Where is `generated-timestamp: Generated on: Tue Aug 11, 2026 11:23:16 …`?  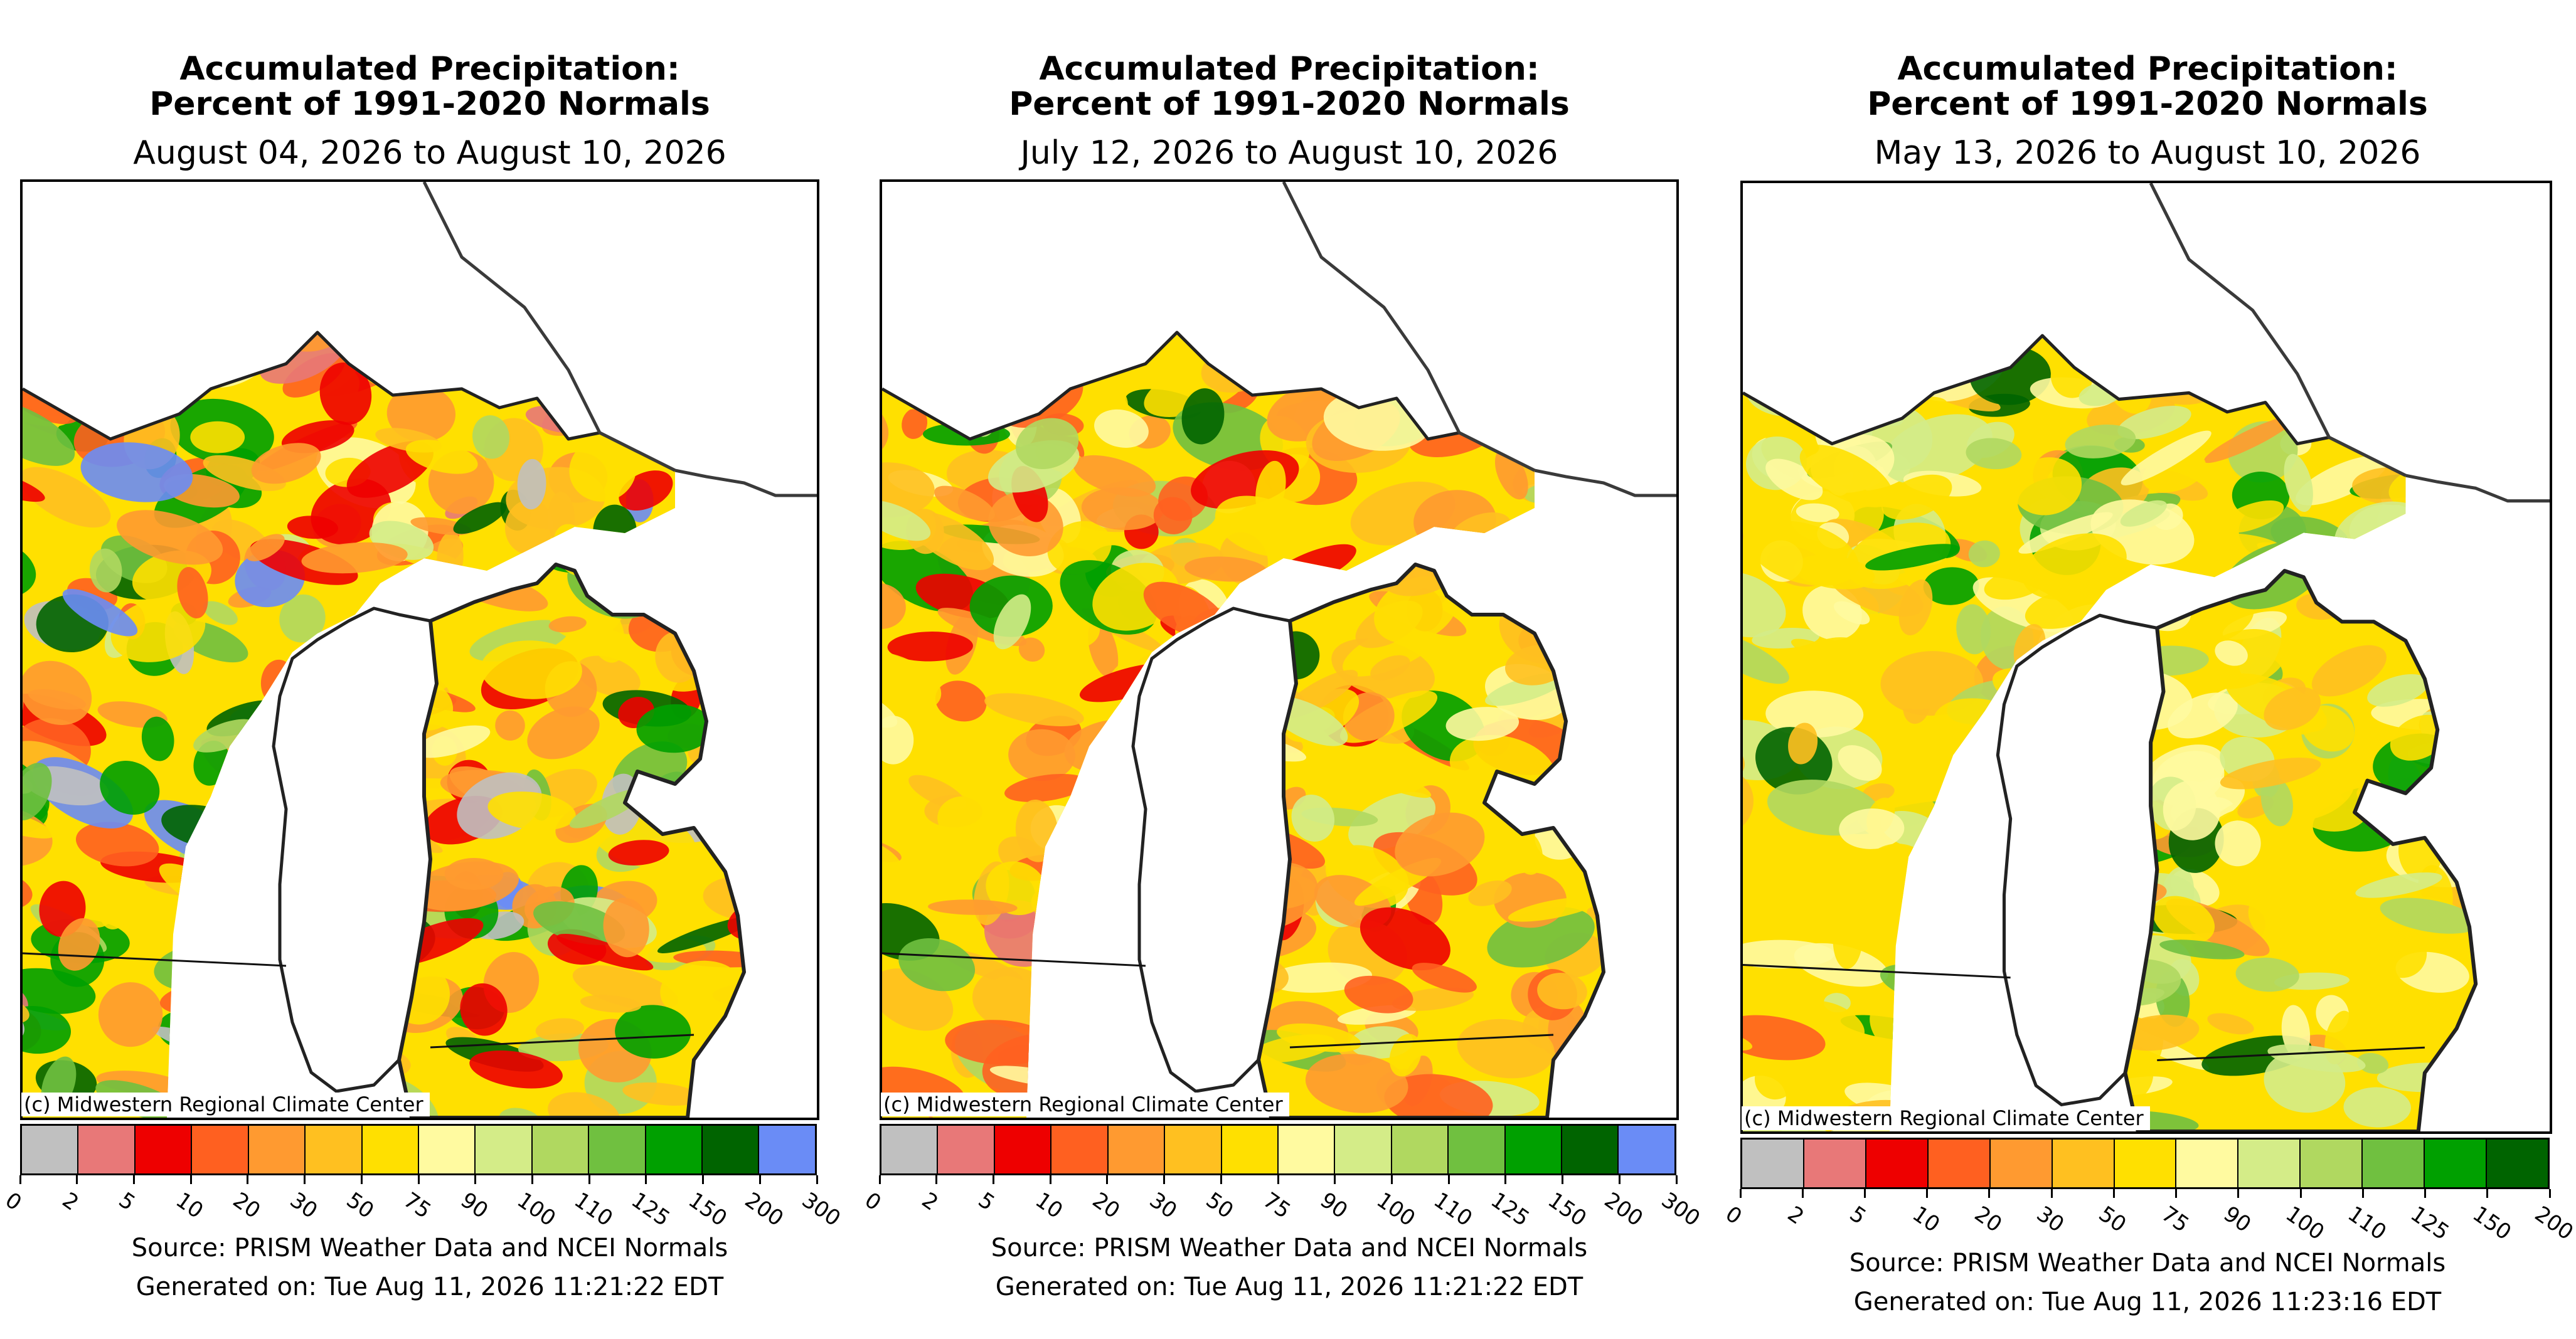
generated-timestamp: Generated on: Tue Aug 11, 2026 11:23:16 … is located at coordinates (2147, 1302).